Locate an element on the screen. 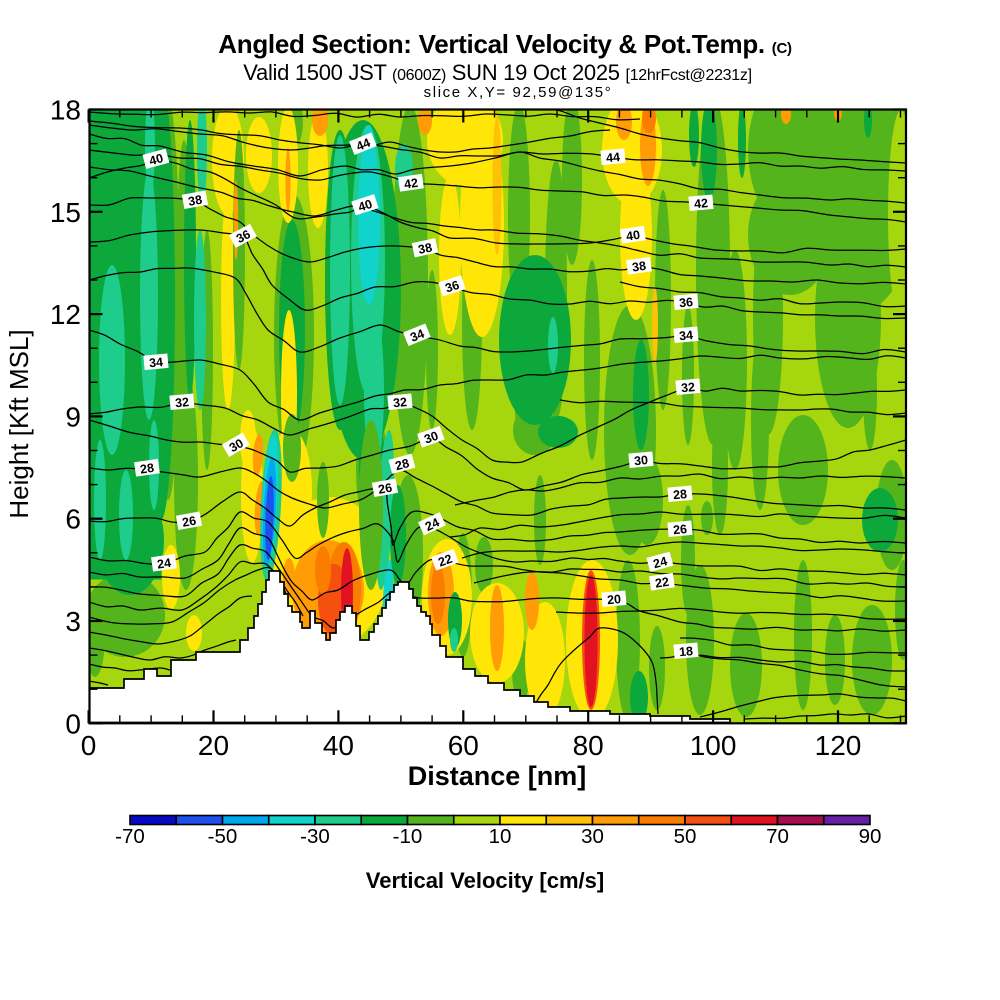 The width and height of the screenshot is (1000, 1000). svg-text: 12 is located at coordinates (65, 314).